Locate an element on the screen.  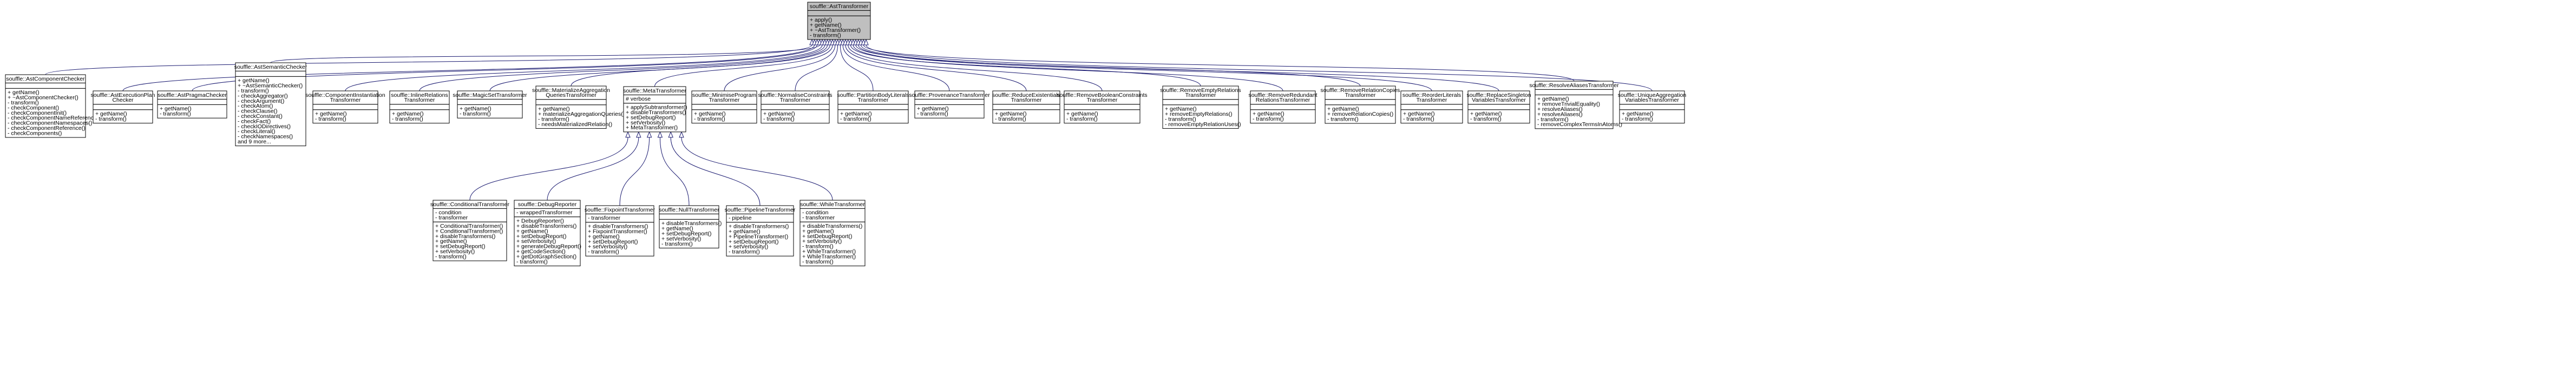
class-method: - checkFact() is located at coordinates (255, 121).